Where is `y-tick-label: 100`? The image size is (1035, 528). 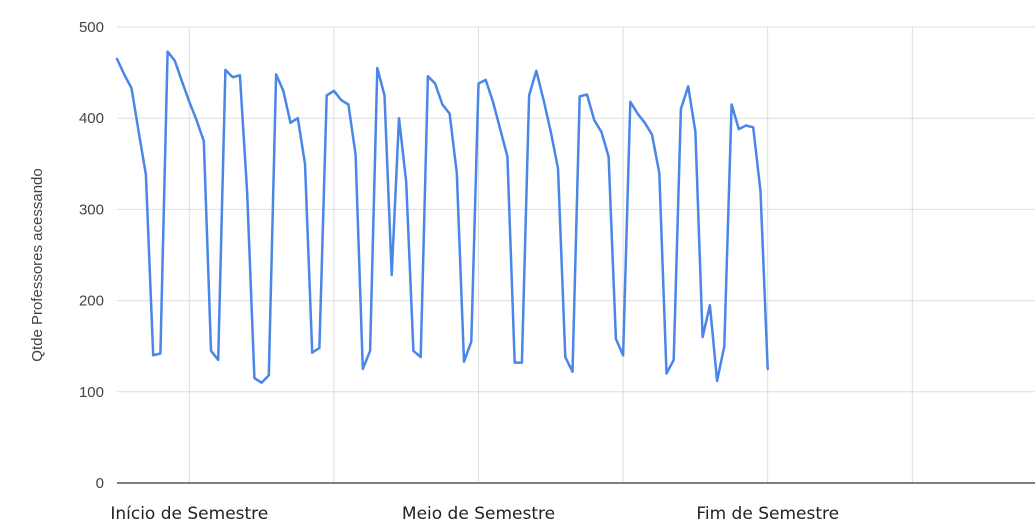
y-tick-label: 100 is located at coordinates (91, 392).